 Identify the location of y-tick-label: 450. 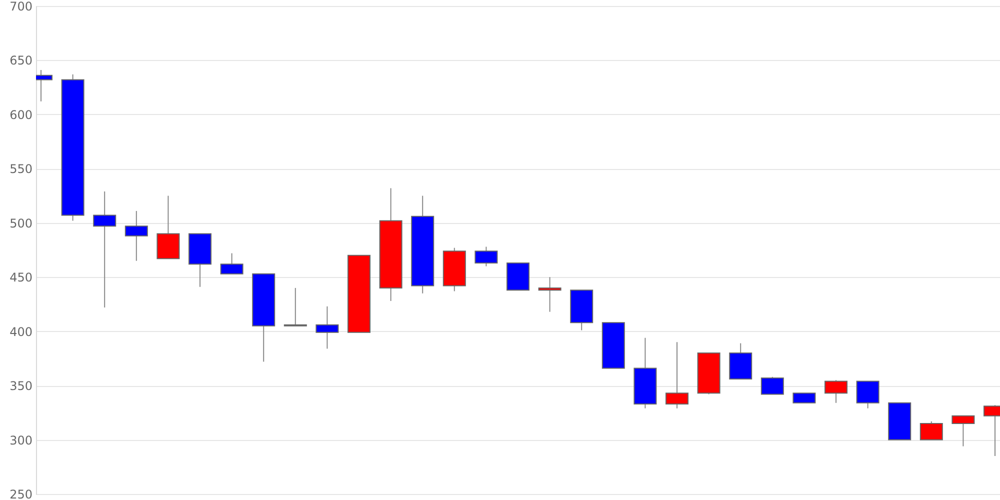
(21, 277).